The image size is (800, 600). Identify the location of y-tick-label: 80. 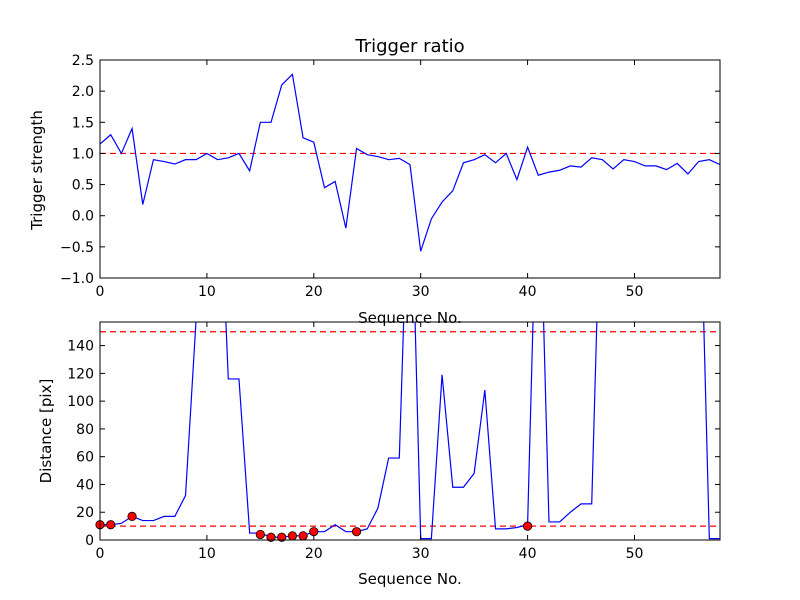
(85, 430).